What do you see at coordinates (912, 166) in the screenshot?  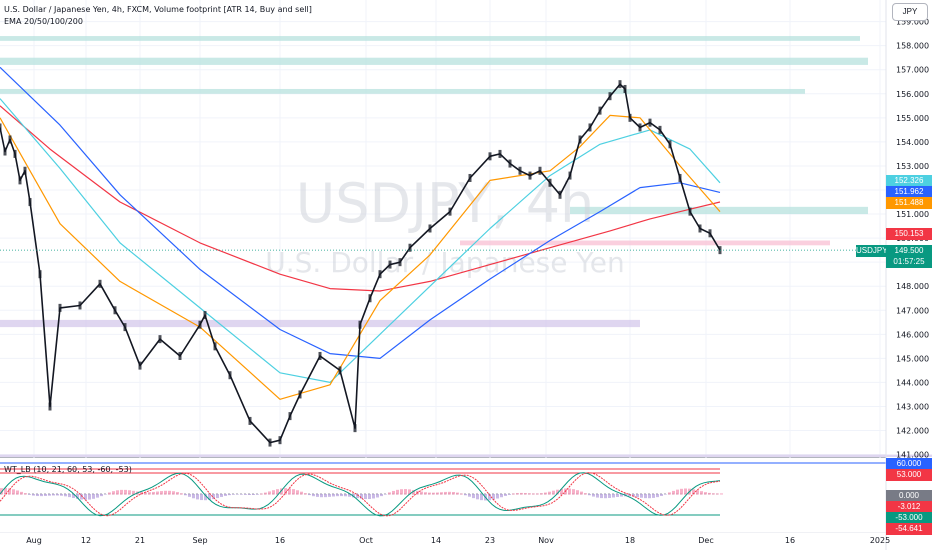 I see `y-tick-label: 153.000` at bounding box center [912, 166].